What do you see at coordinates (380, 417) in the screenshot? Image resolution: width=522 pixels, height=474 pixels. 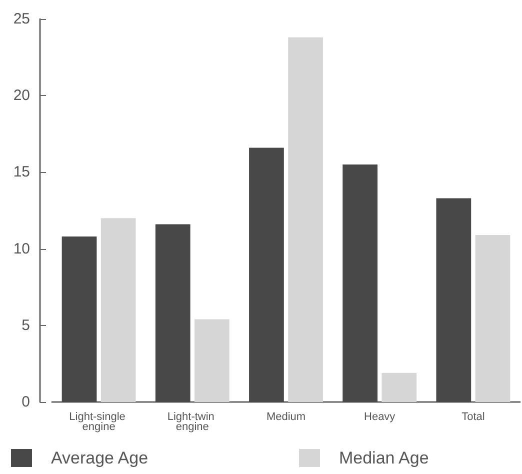 I see `x-tick-label: Heavy` at bounding box center [380, 417].